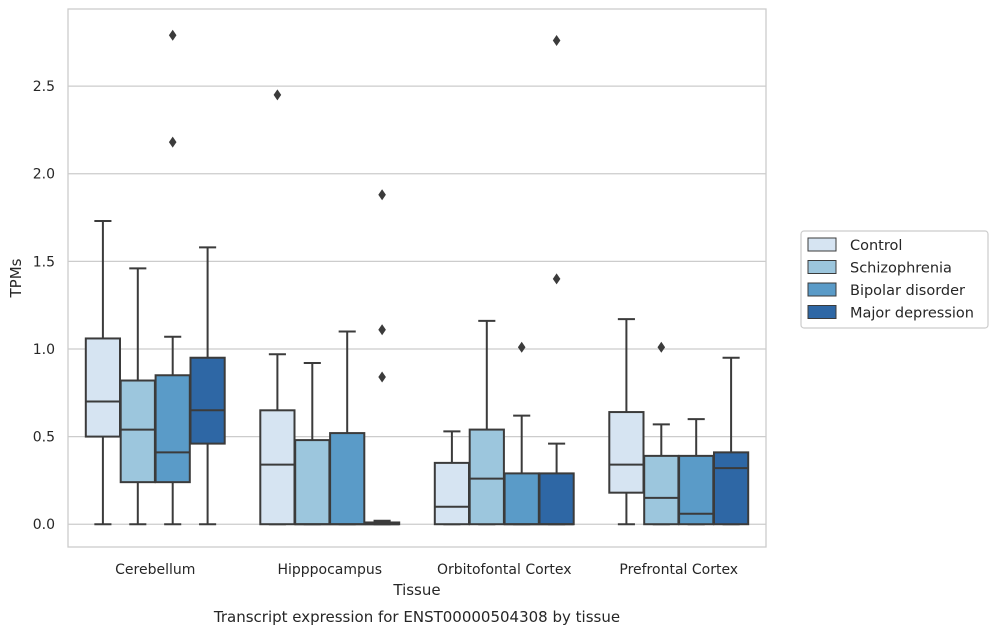  Describe the element at coordinates (416, 590) in the screenshot. I see `x-axis-label: Tissue` at that location.